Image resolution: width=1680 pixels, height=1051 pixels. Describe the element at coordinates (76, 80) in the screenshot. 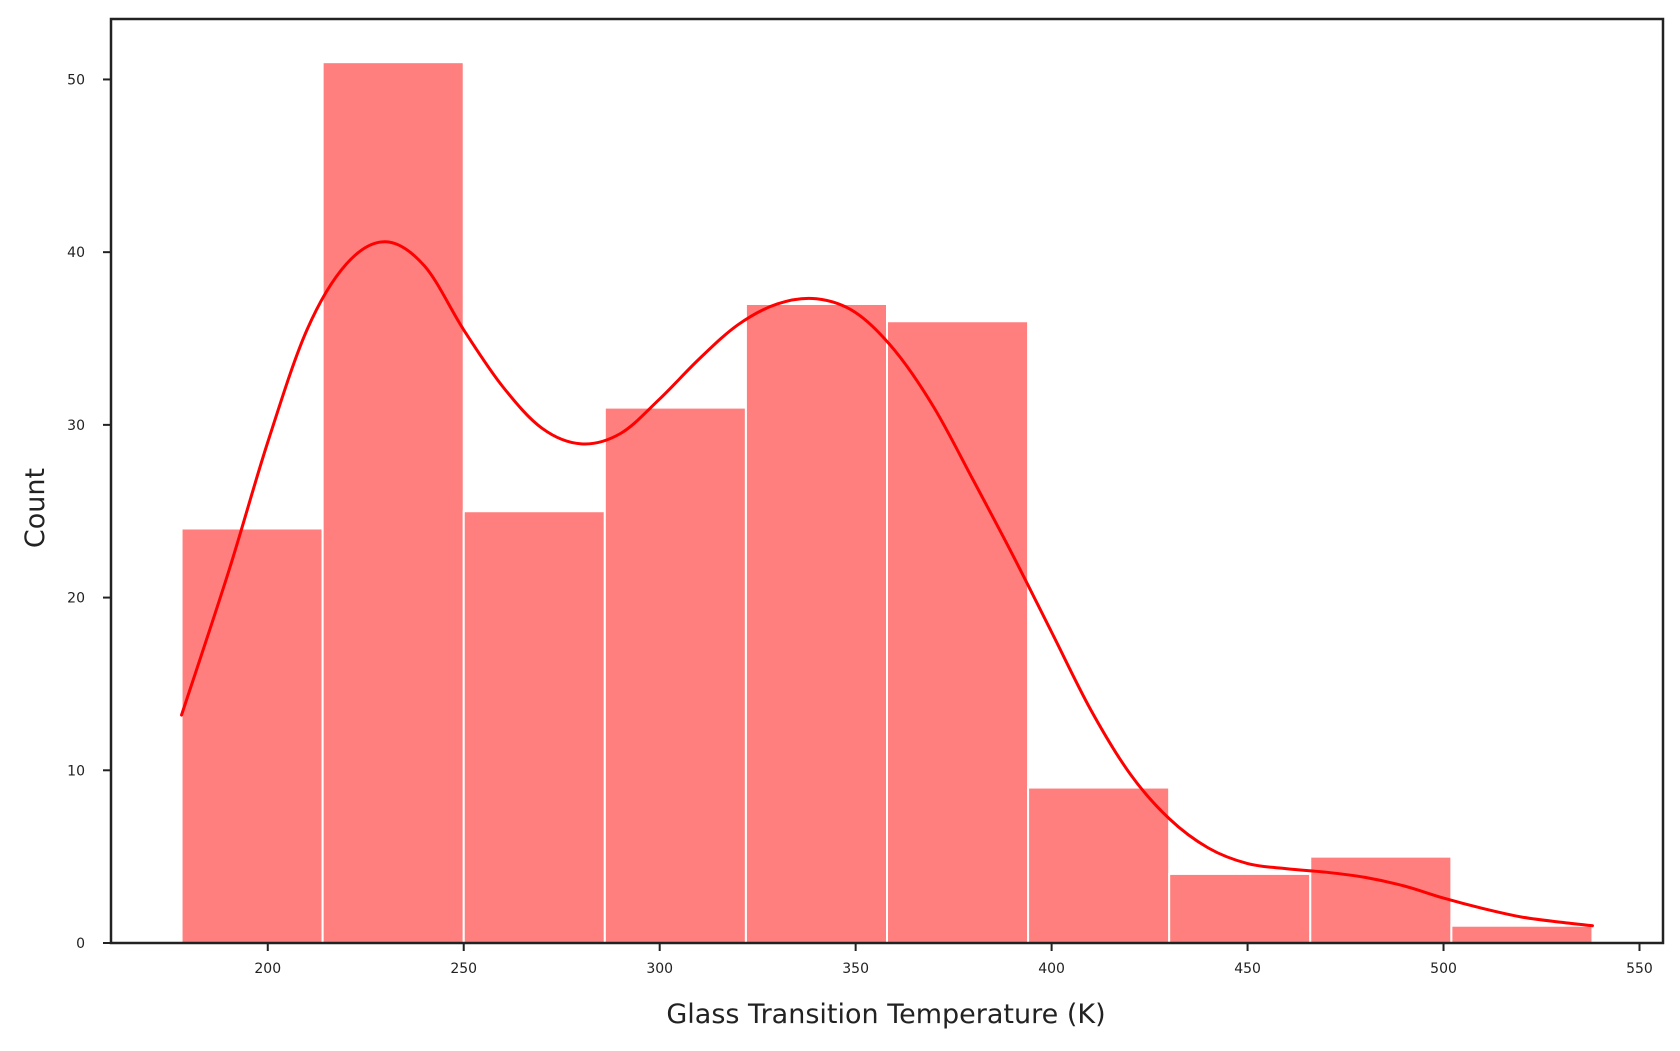

I see `y-tick-label-50: 50` at that location.